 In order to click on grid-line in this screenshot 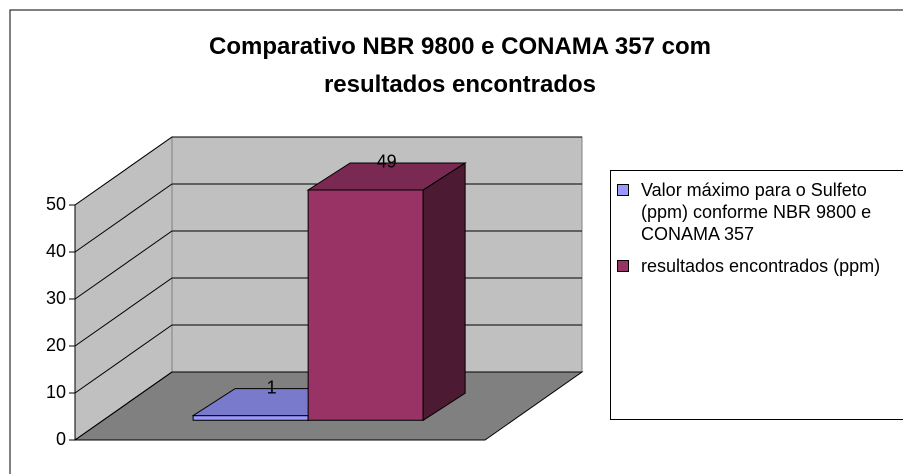, I will do `click(328, 171)`.